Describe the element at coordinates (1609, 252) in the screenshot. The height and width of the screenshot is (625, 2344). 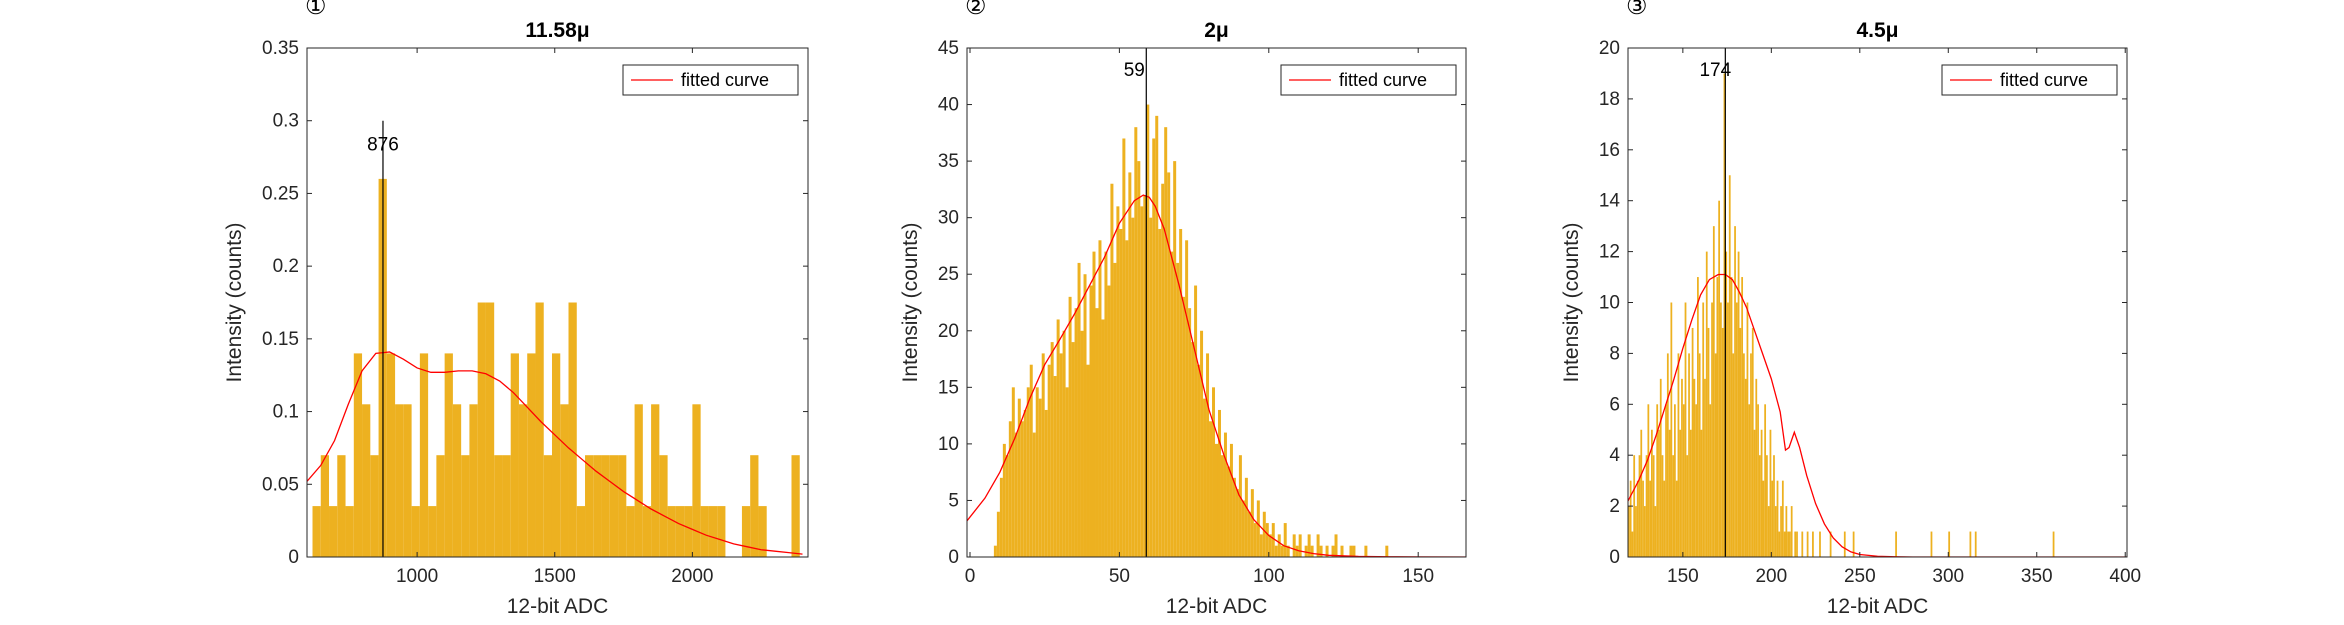
I see `y-tick-label: 12` at that location.